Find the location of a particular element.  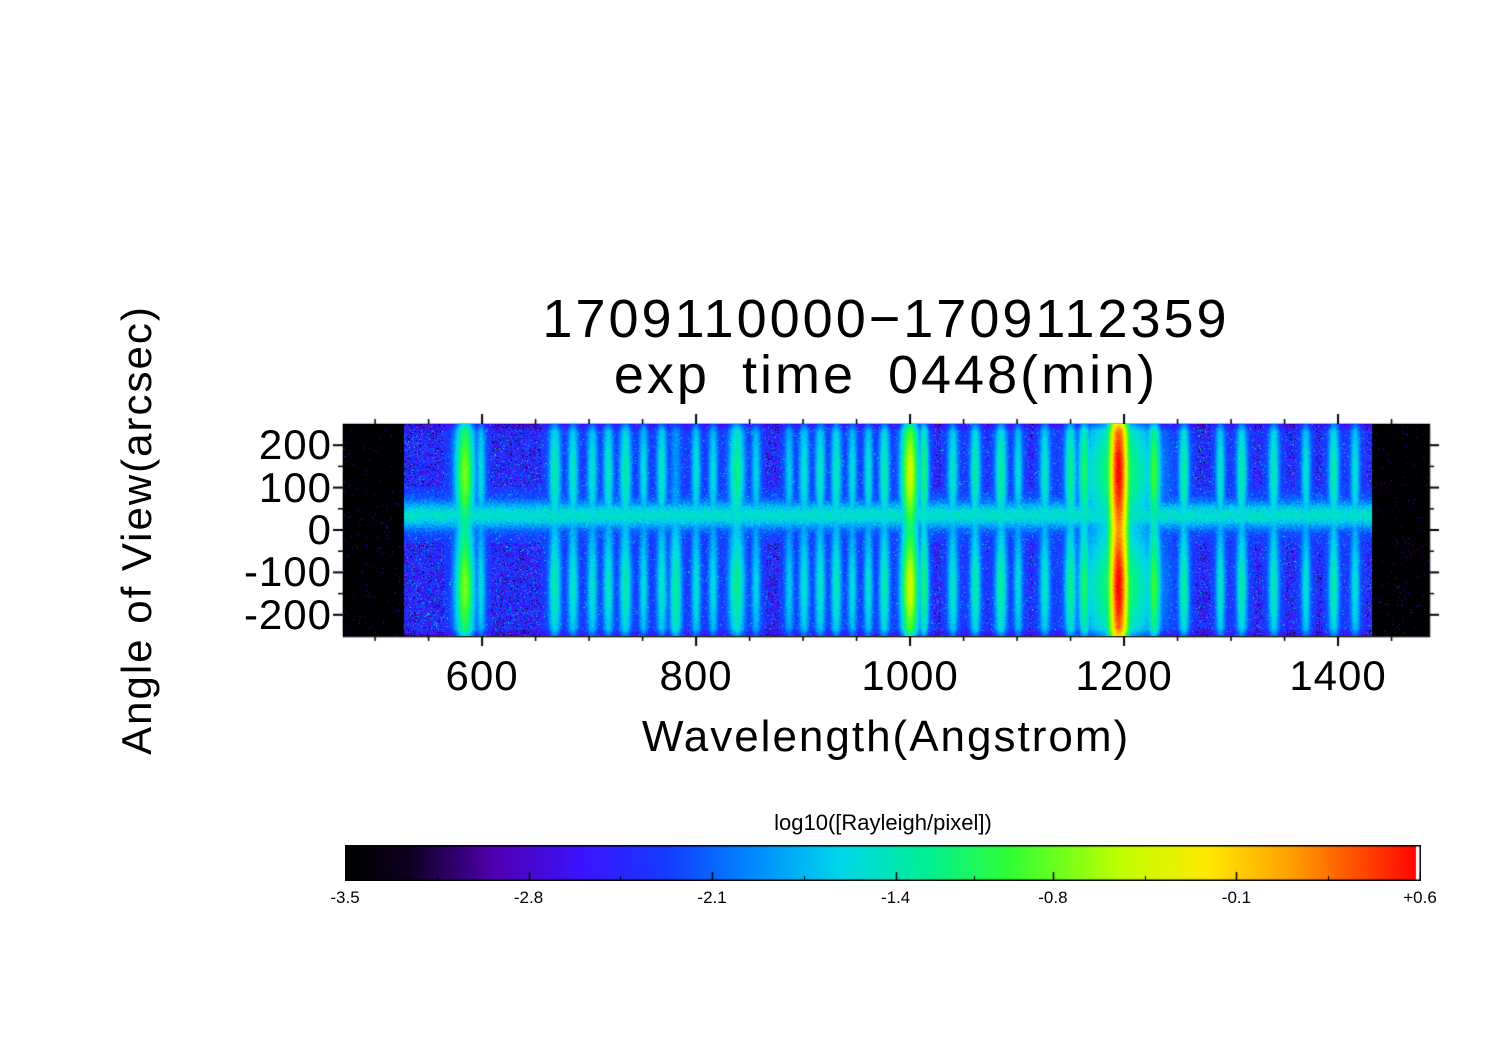

y-tick-label: -100 is located at coordinates (287, 572).